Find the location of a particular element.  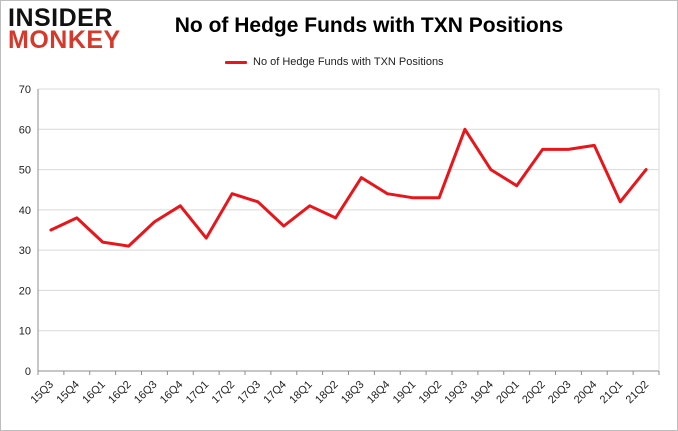

x-tick-label: 16Q1 is located at coordinates (94, 393).